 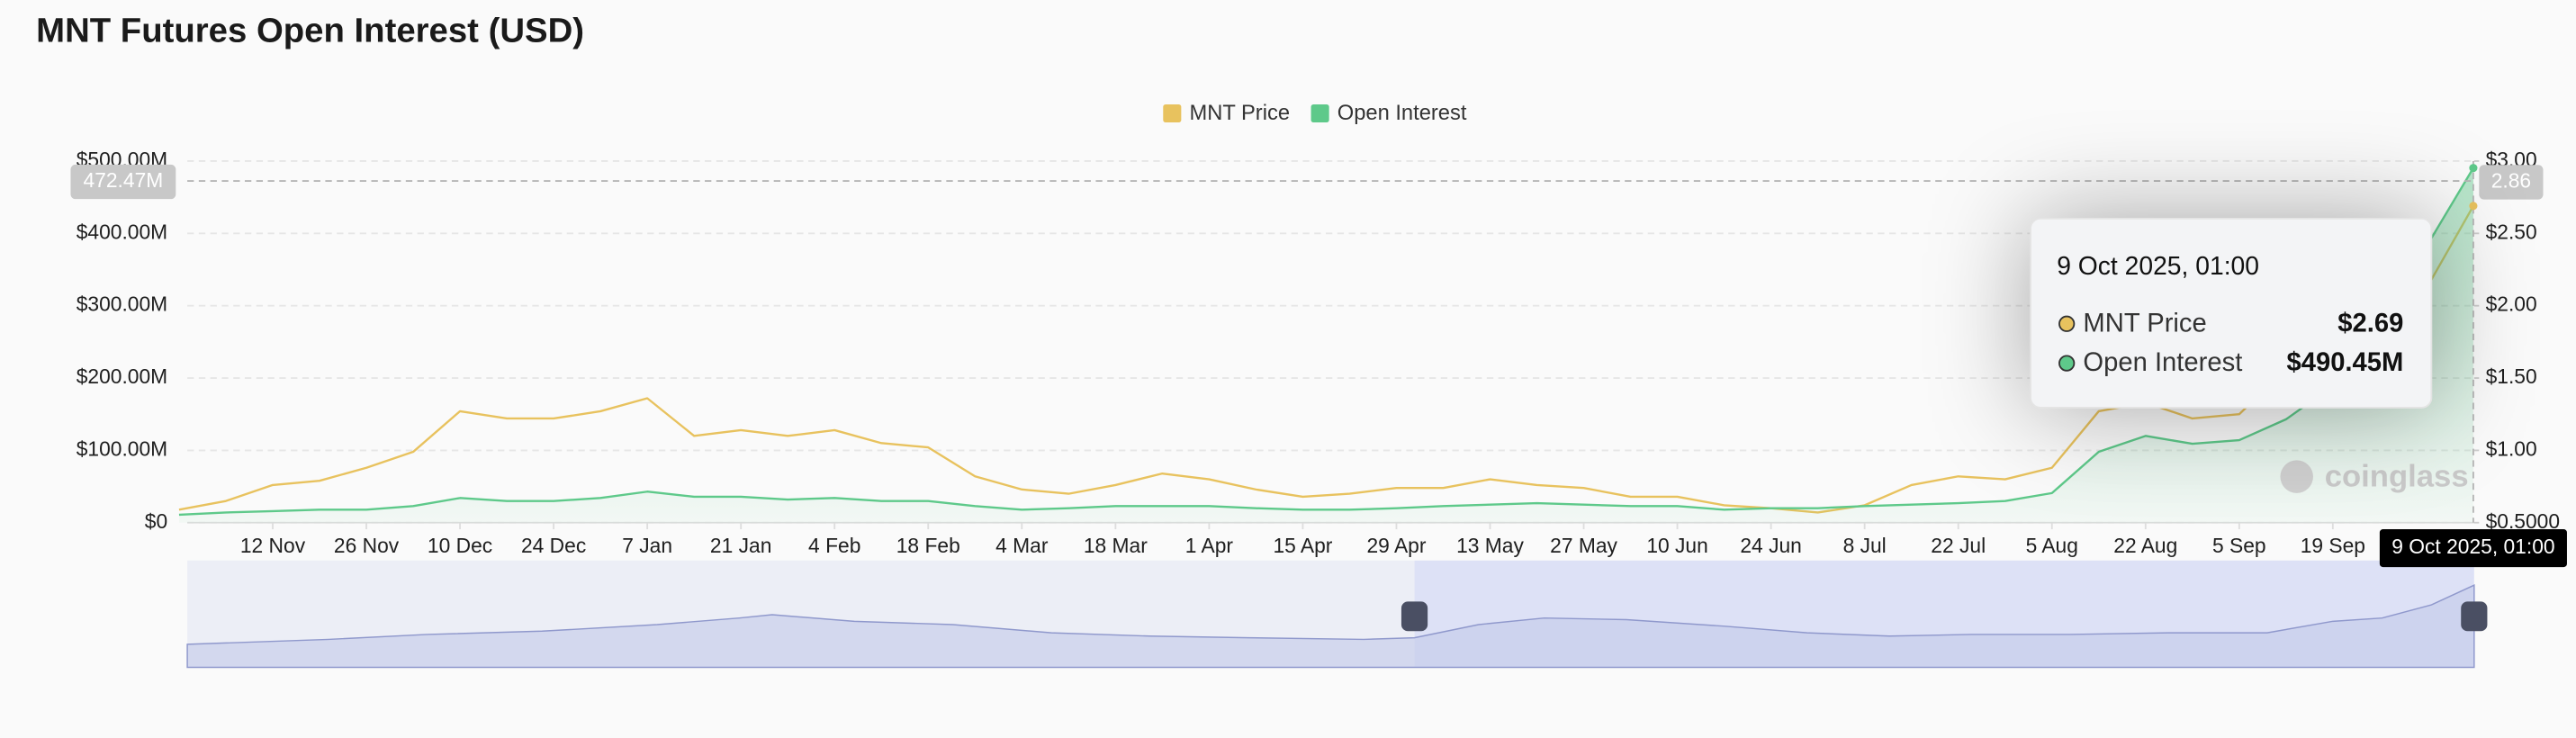 I want to click on x-tick-label: 24 Jun, so click(x=1770, y=545).